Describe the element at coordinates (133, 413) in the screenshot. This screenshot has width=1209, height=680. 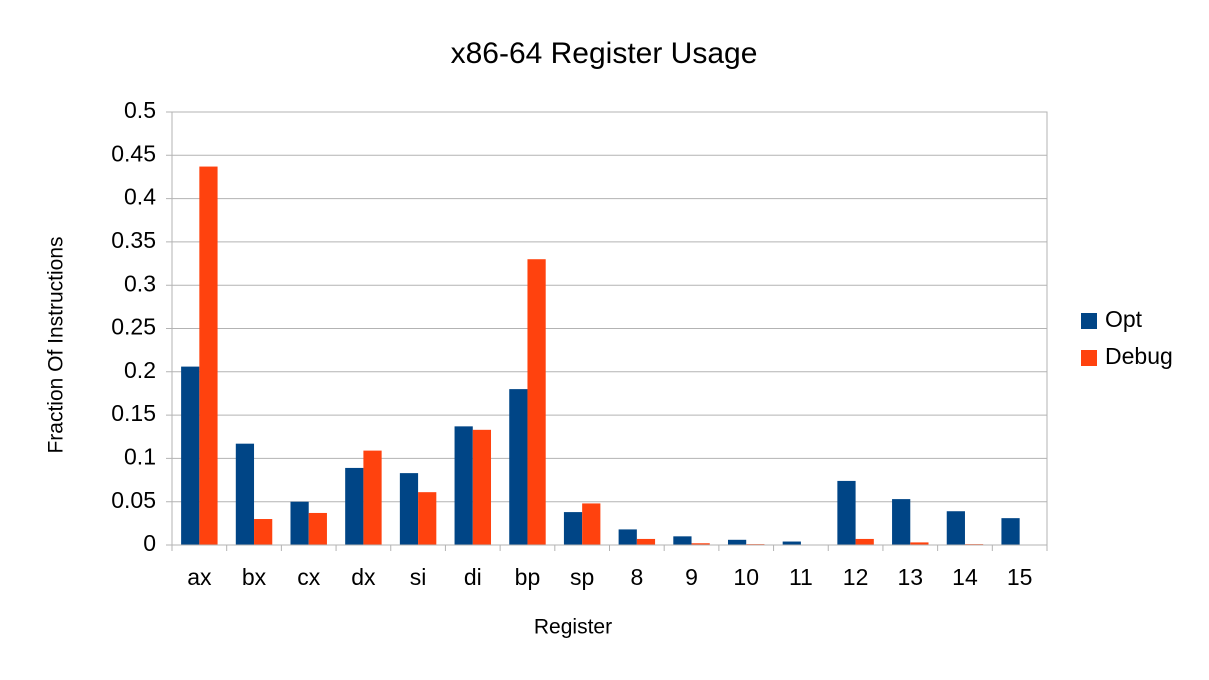
I see `y-tick-label: 0.15` at that location.